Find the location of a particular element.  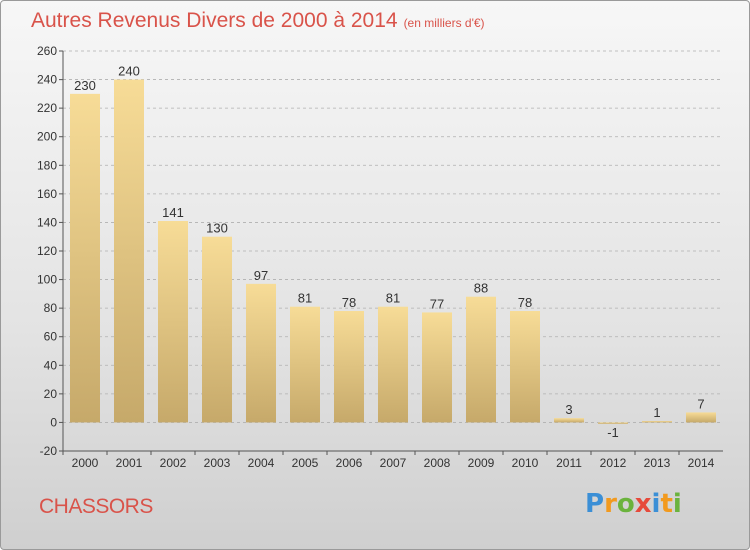

data-label: 3 is located at coordinates (568, 409).